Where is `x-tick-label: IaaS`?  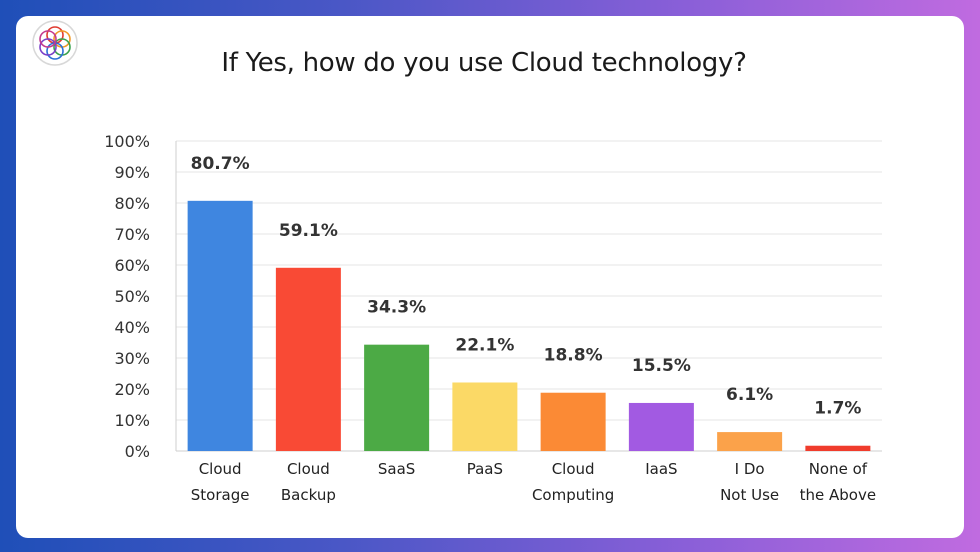
x-tick-label: IaaS is located at coordinates (661, 469).